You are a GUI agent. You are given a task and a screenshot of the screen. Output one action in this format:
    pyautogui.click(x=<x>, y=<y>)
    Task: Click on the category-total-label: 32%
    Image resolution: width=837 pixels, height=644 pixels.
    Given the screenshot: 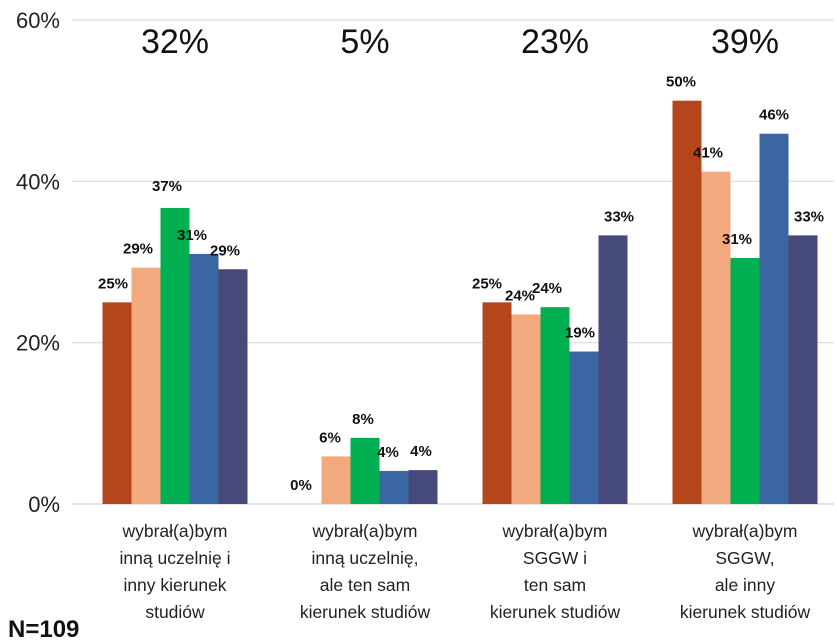 What is the action you would take?
    pyautogui.click(x=175, y=42)
    